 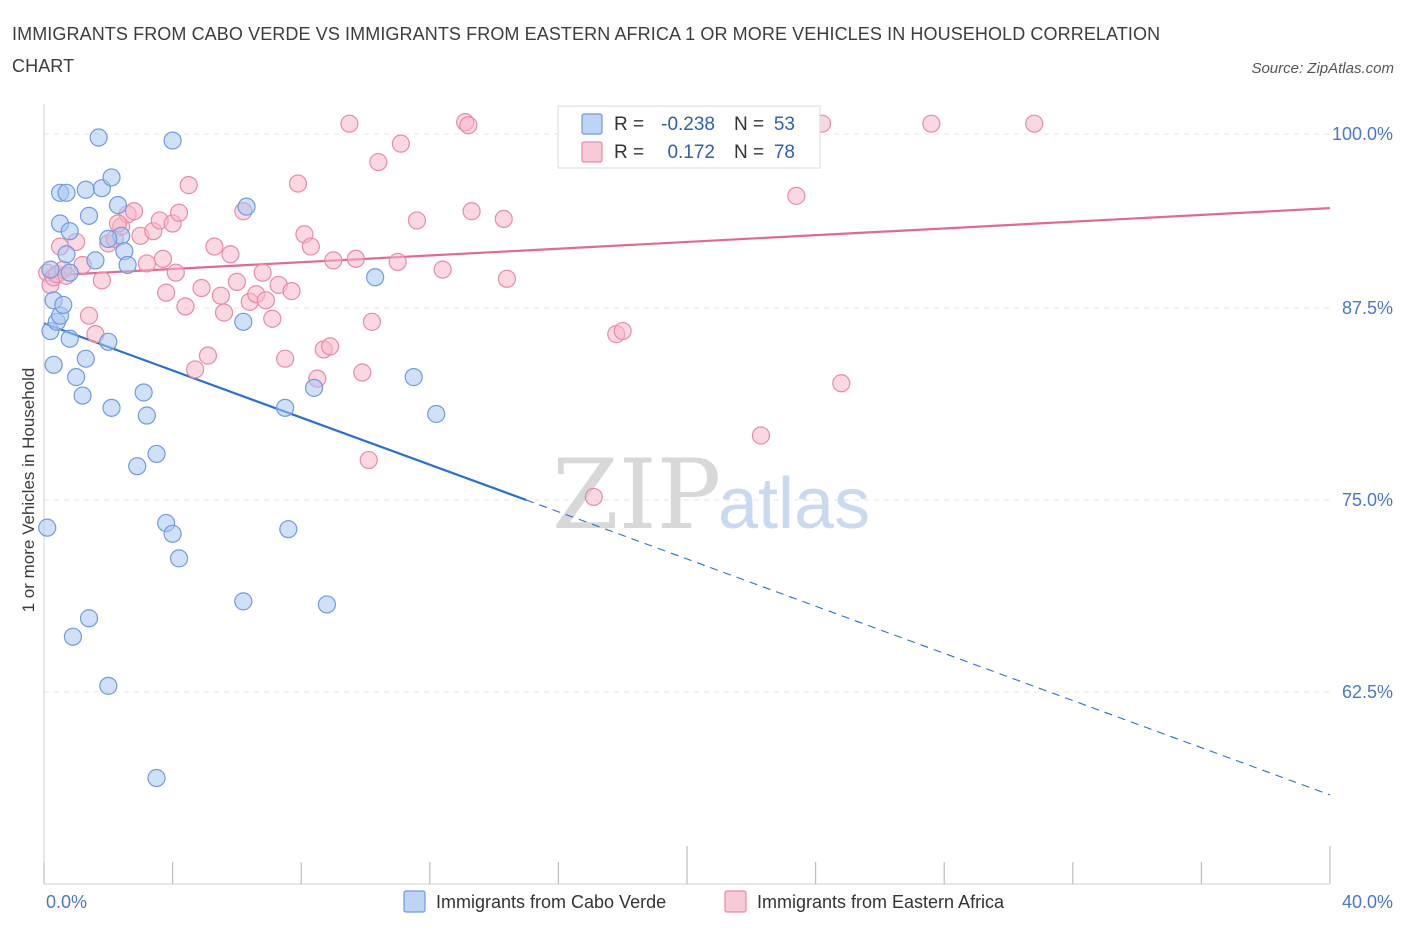 What do you see at coordinates (688, 124) in the screenshot?
I see `legend-r-value: -0.238` at bounding box center [688, 124].